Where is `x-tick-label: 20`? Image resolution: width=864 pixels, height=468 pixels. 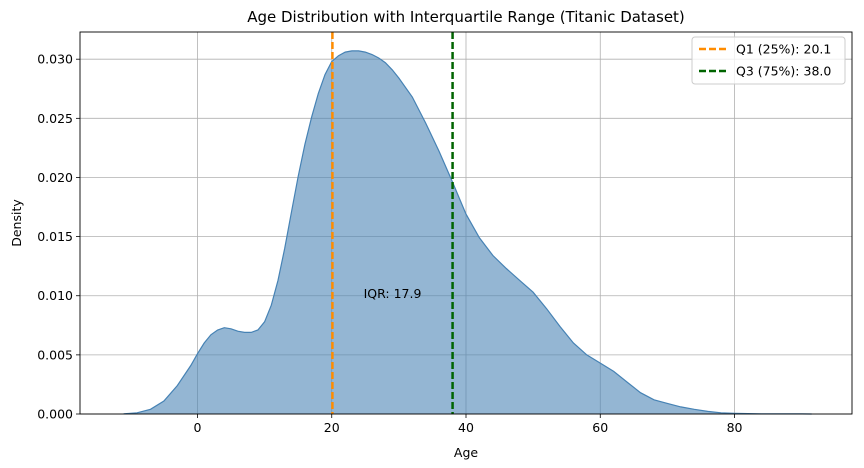
x-tick-label: 20 is located at coordinates (332, 427).